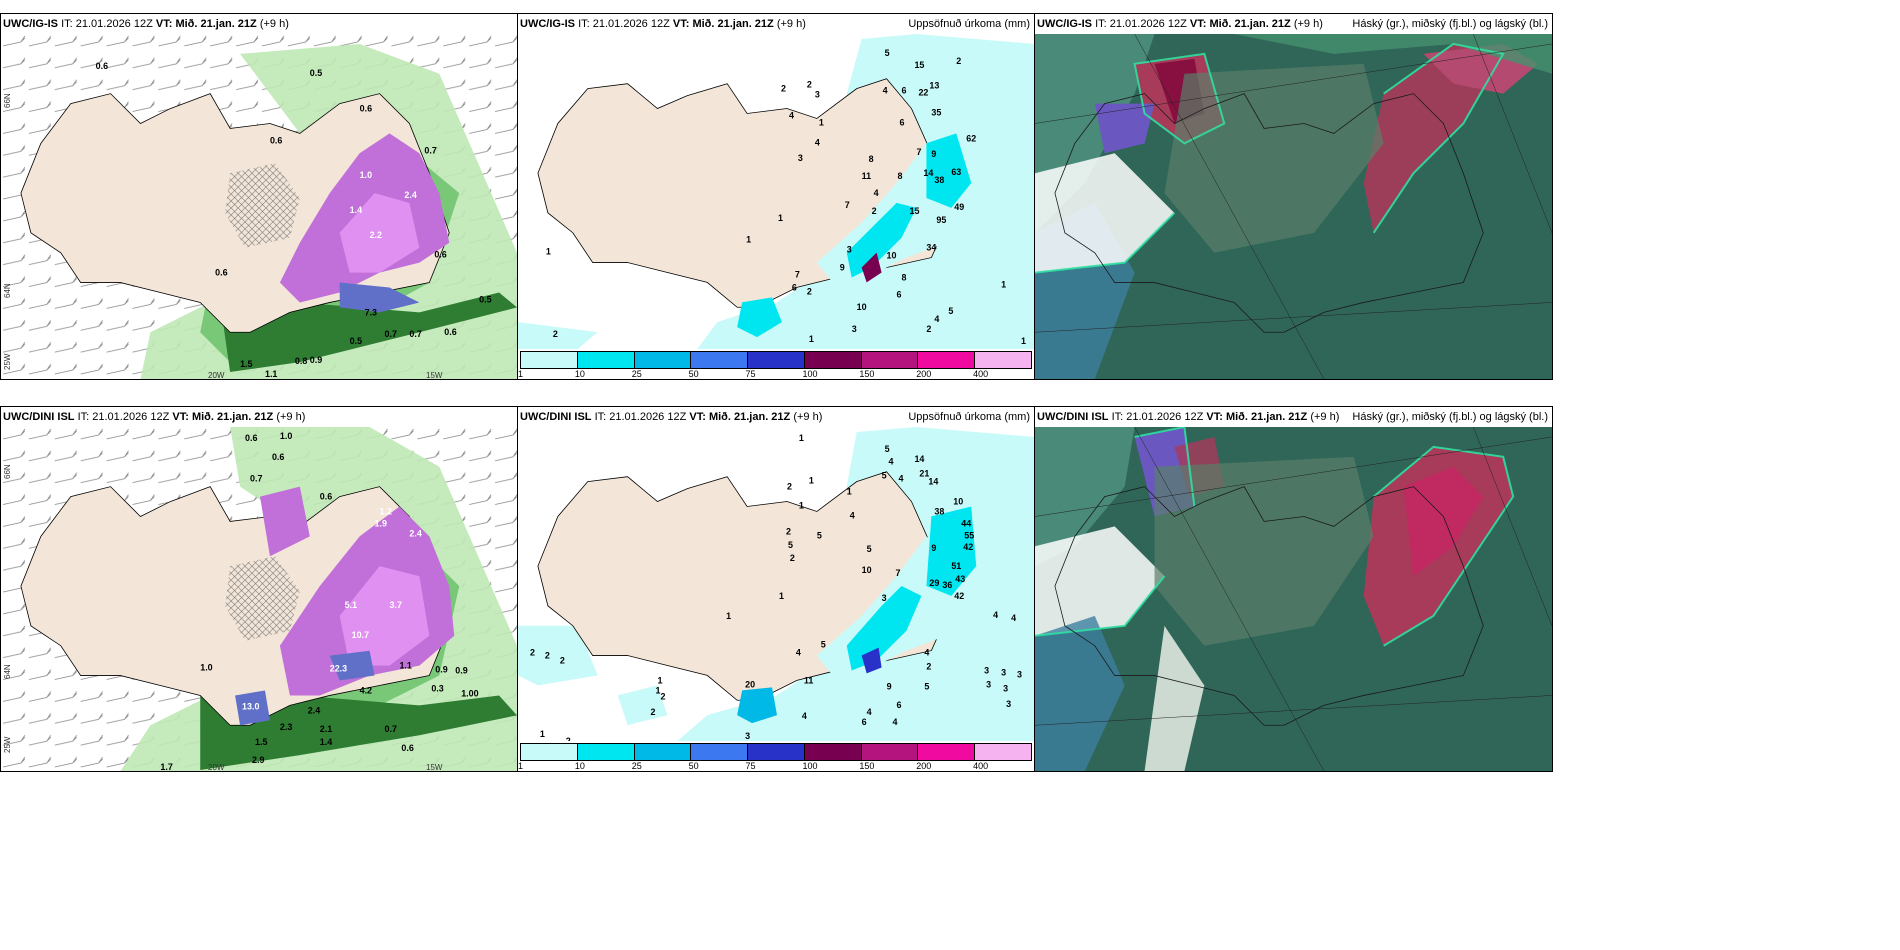 The height and width of the screenshot is (950, 1900). What do you see at coordinates (371, 312) in the screenshot?
I see `svg-text: 7.3` at bounding box center [371, 312].